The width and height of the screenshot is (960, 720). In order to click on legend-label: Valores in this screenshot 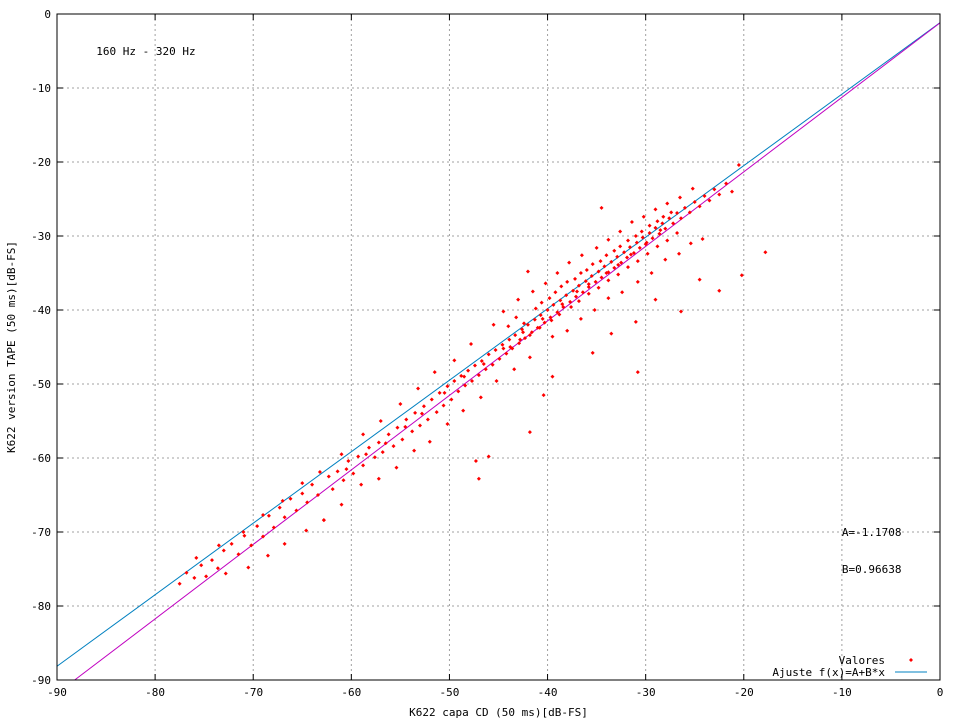, I will do `click(862, 660)`.